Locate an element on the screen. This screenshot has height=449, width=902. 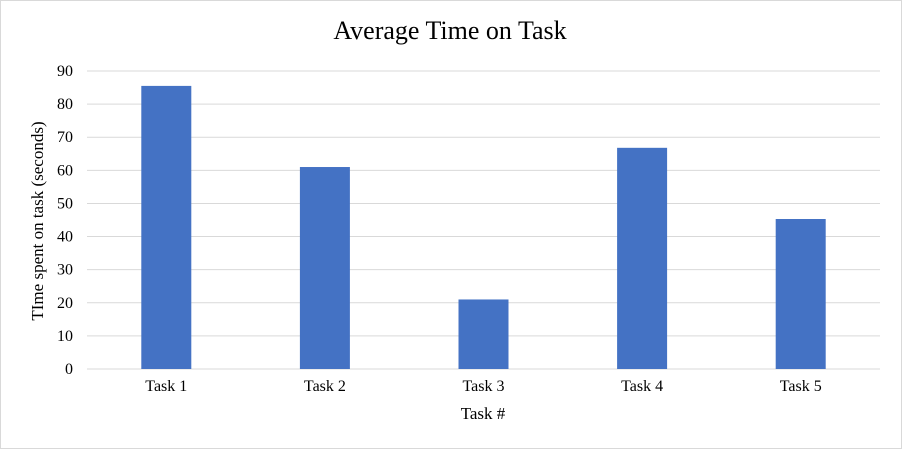
y-tick-label: 80 is located at coordinates (65, 104).